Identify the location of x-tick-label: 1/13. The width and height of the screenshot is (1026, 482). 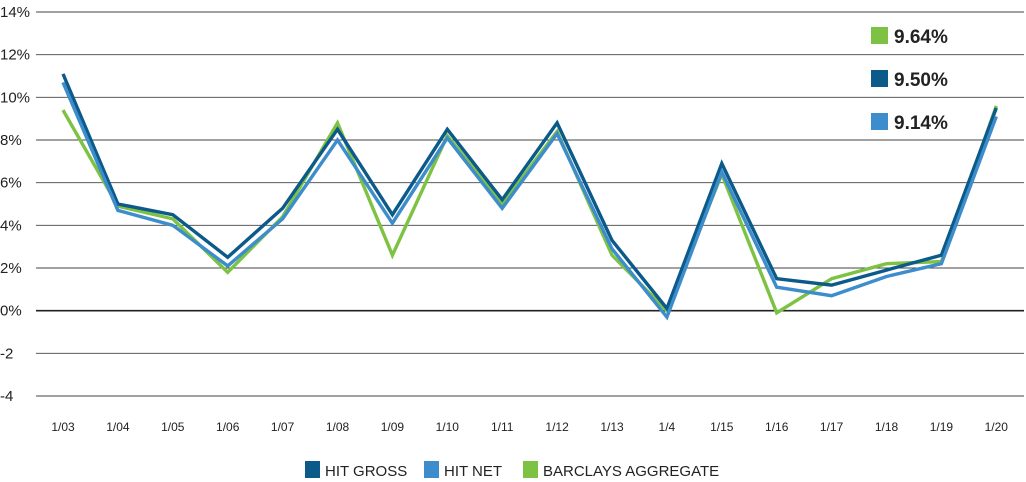
(612, 427).